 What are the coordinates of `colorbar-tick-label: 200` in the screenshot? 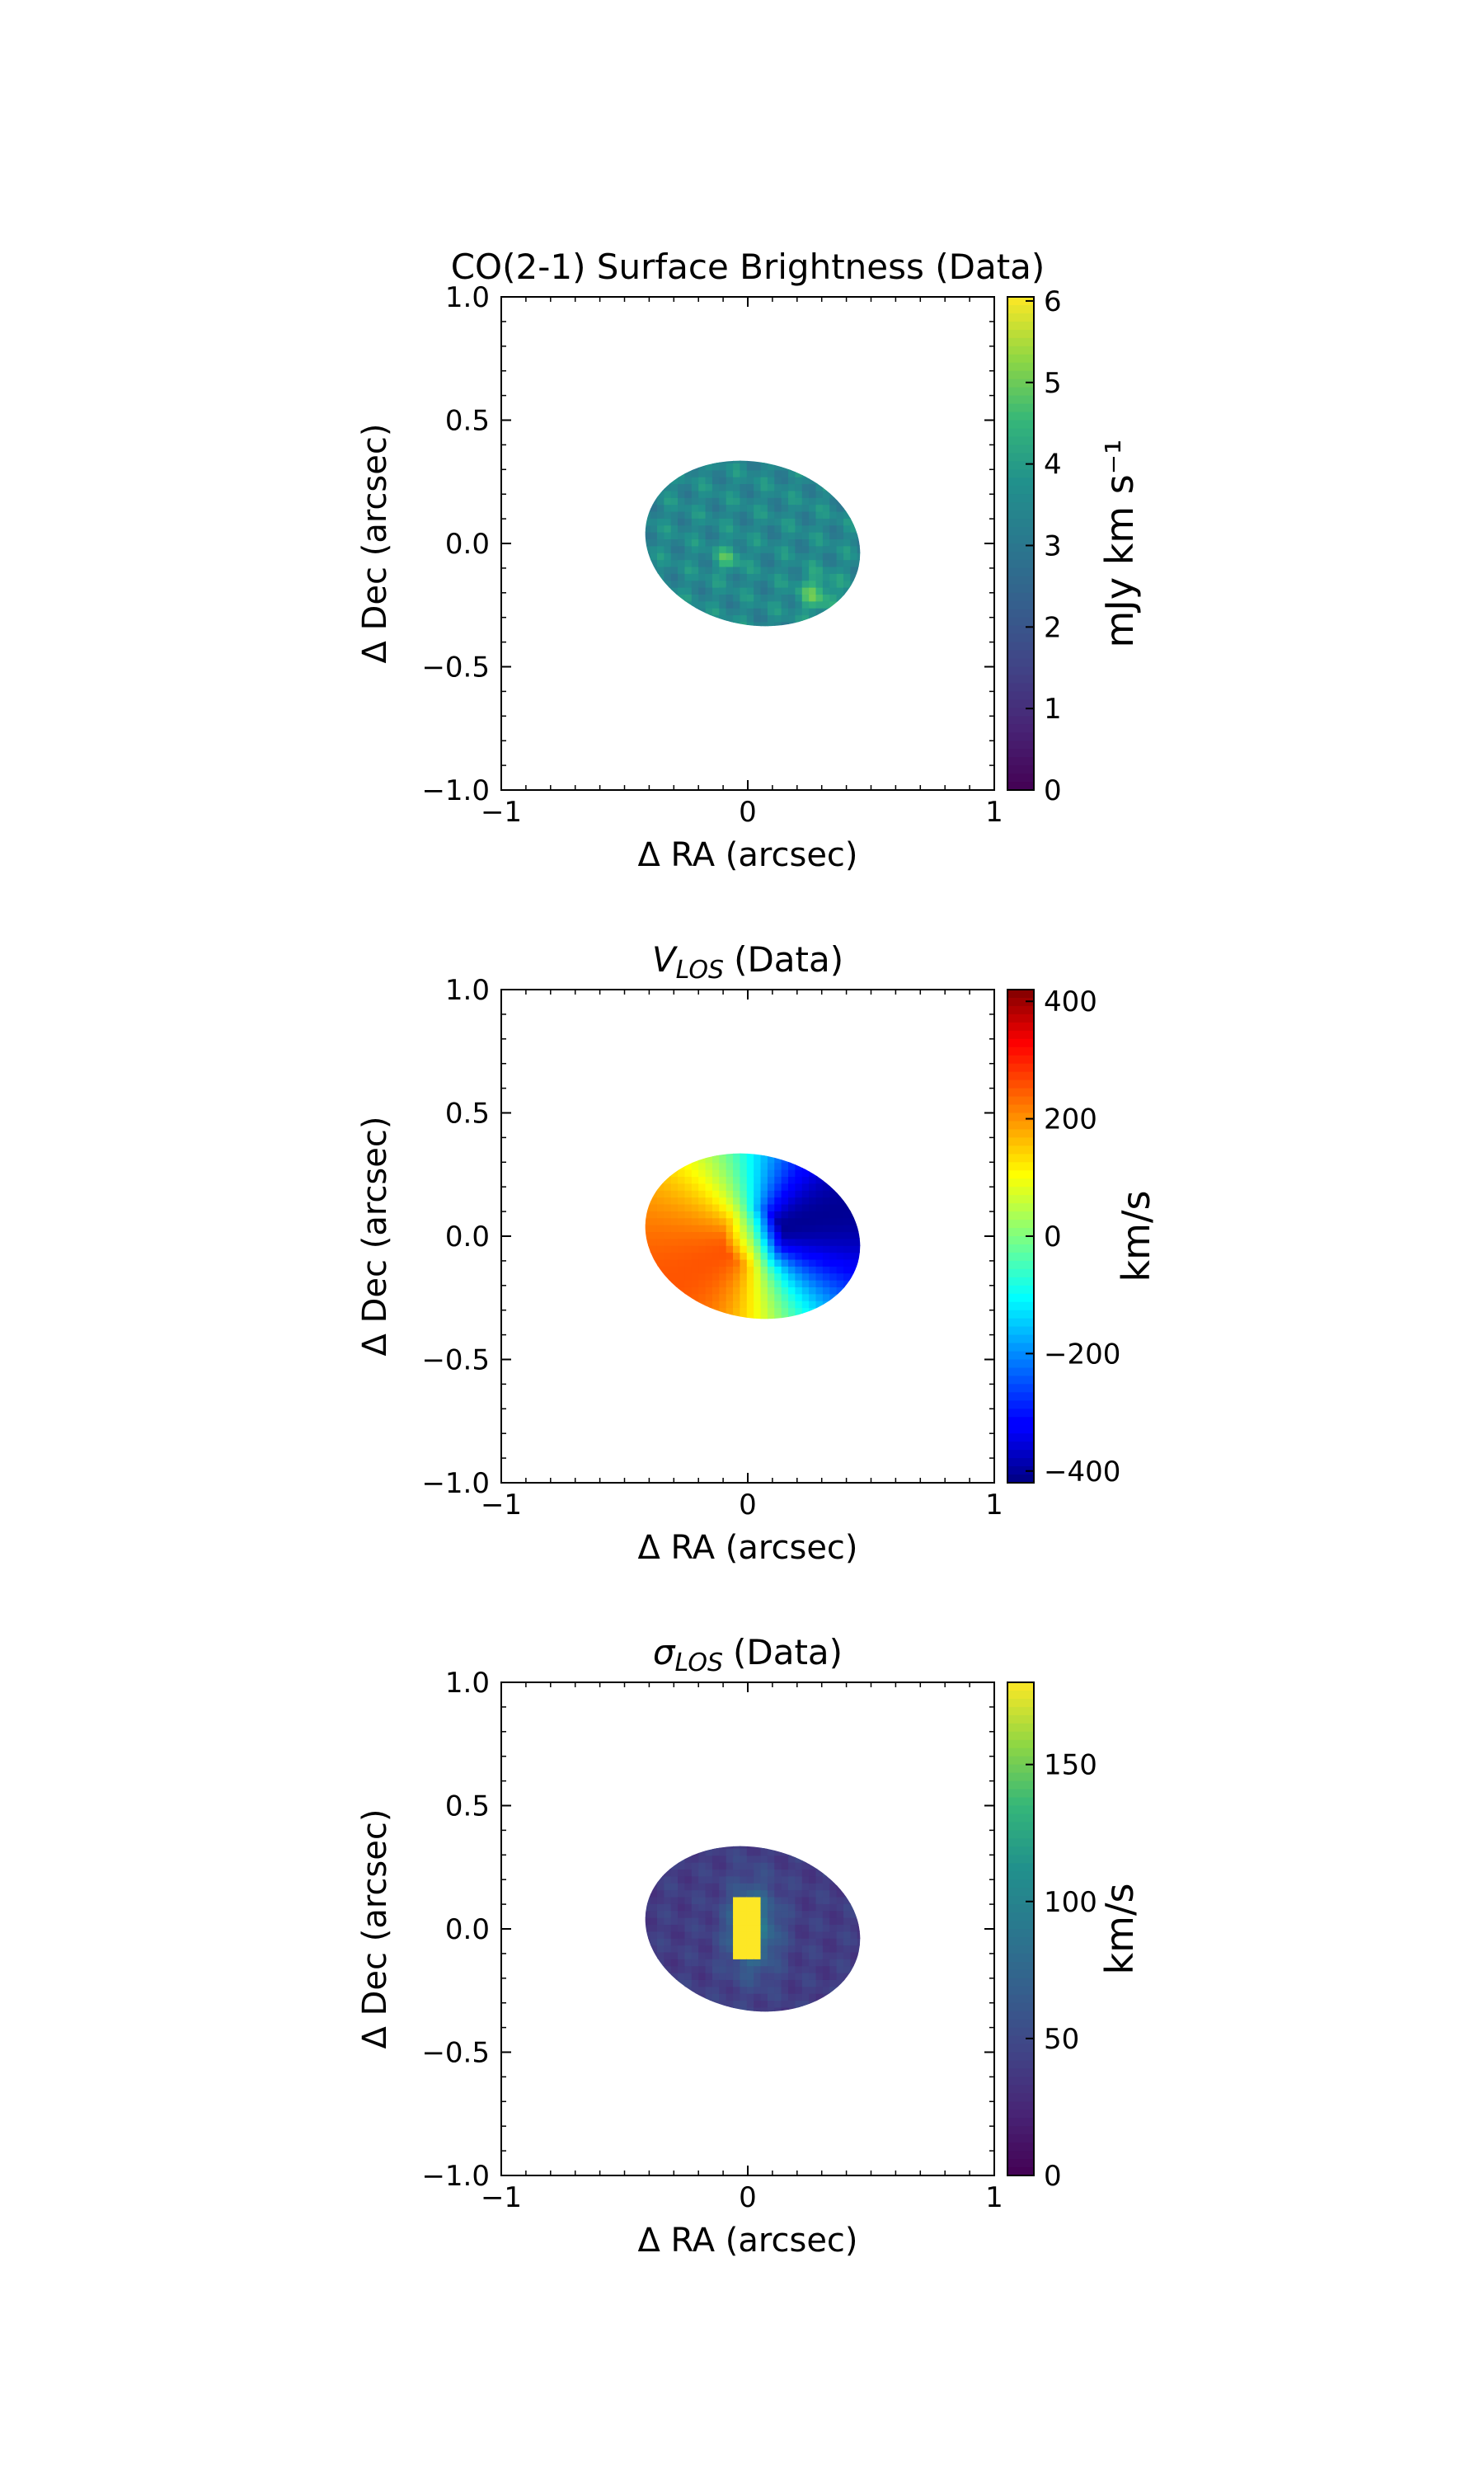 It's located at (1070, 1119).